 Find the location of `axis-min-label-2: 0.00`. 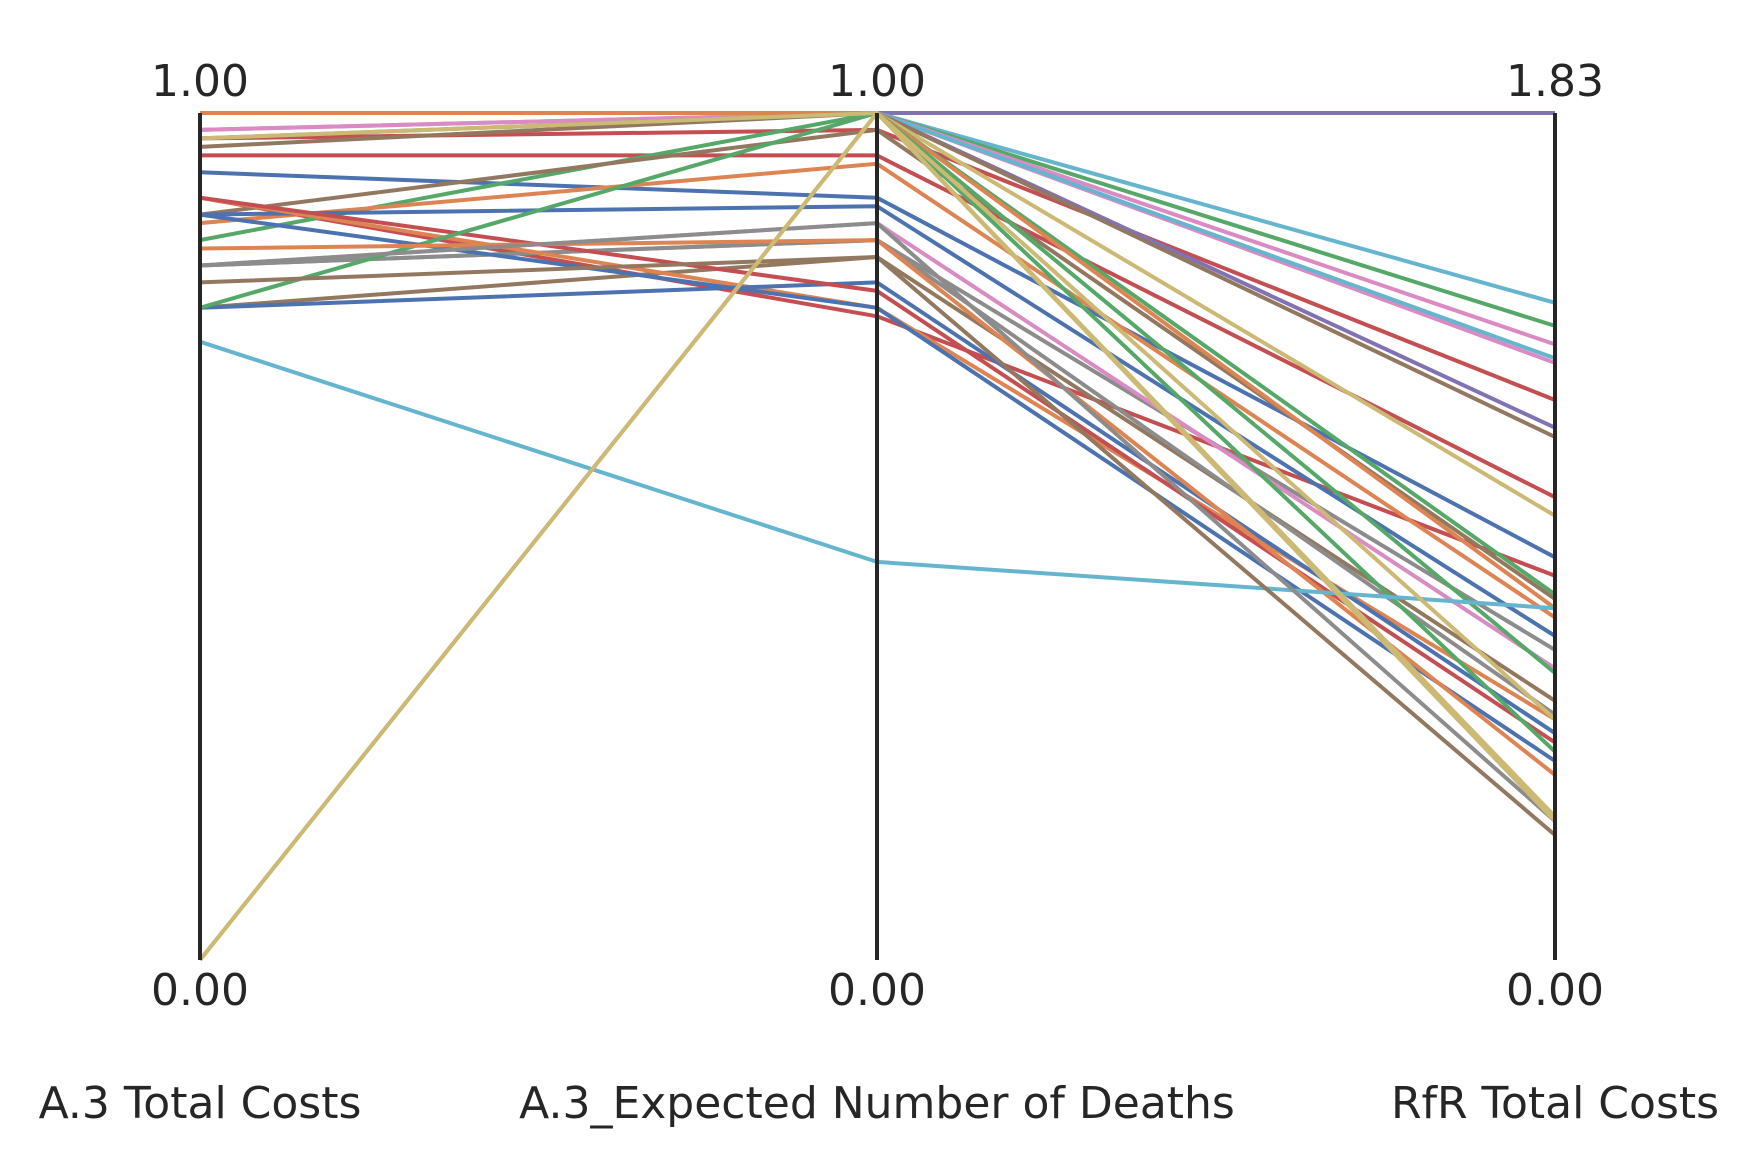

axis-min-label-2: 0.00 is located at coordinates (877, 990).